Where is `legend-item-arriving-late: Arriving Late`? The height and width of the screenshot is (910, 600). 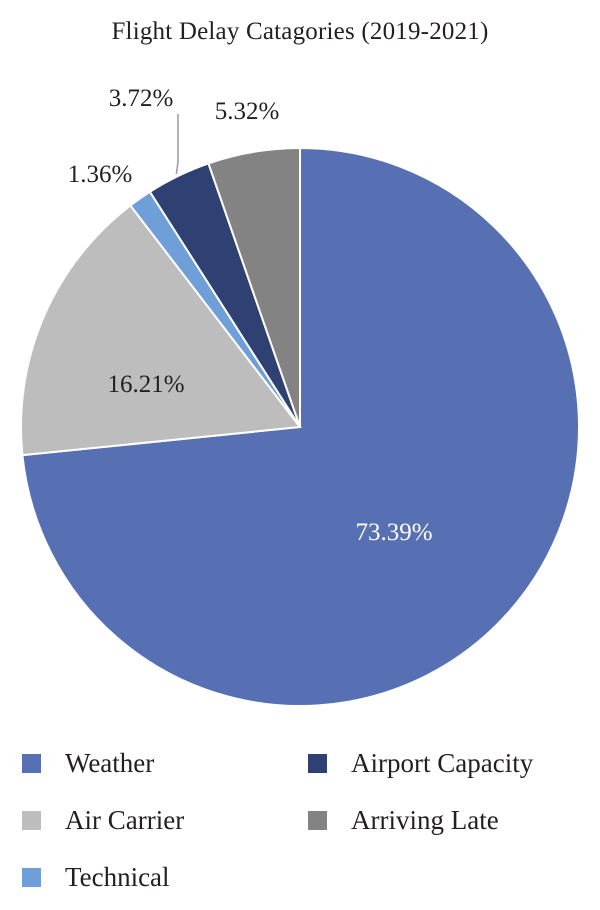 legend-item-arriving-late: Arriving Late is located at coordinates (403, 820).